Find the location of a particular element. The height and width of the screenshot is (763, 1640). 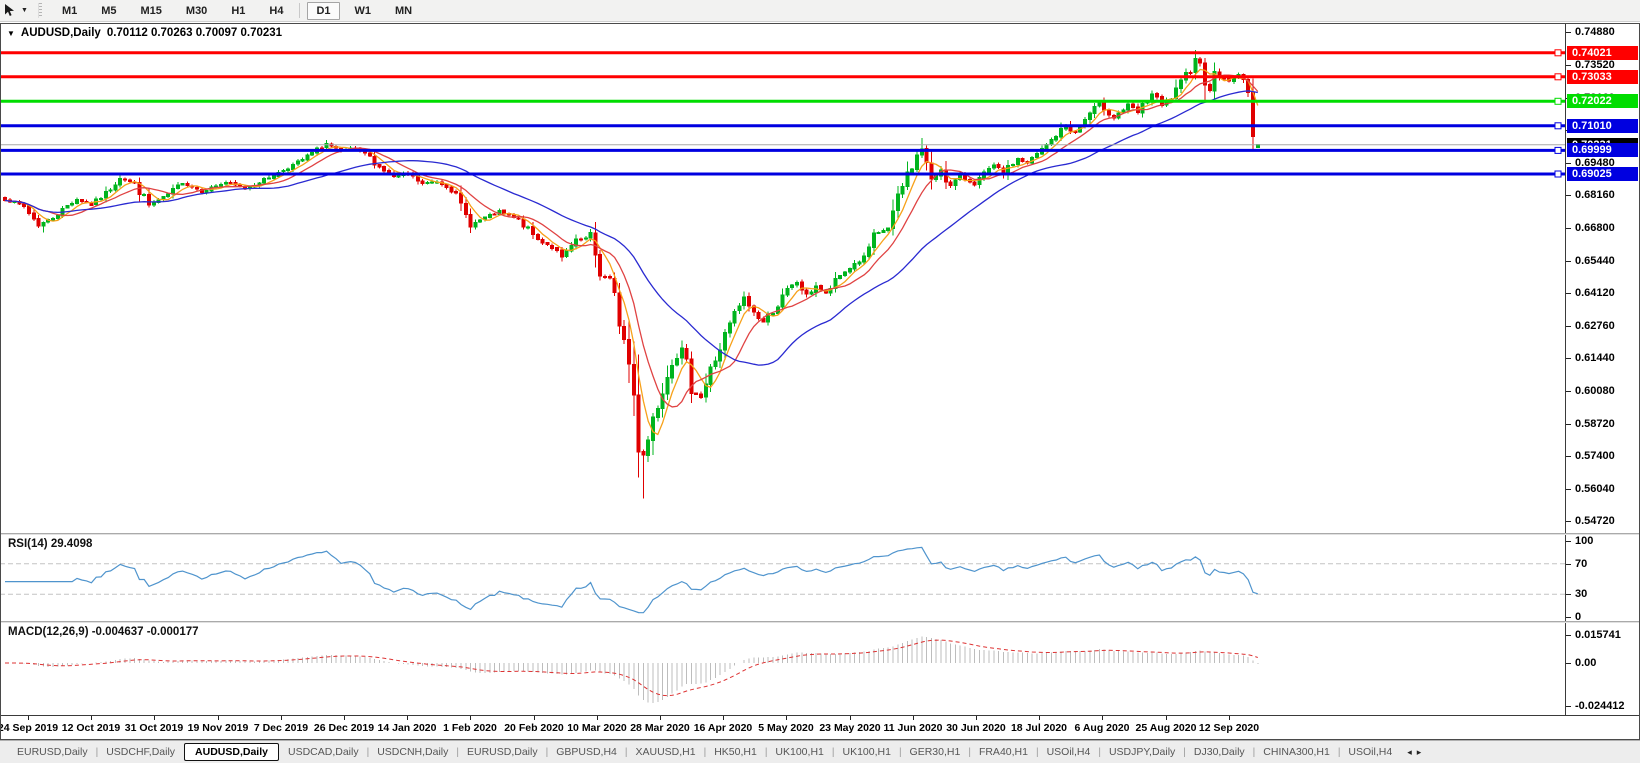

axis-tick-label: 100 is located at coordinates (1584, 541).